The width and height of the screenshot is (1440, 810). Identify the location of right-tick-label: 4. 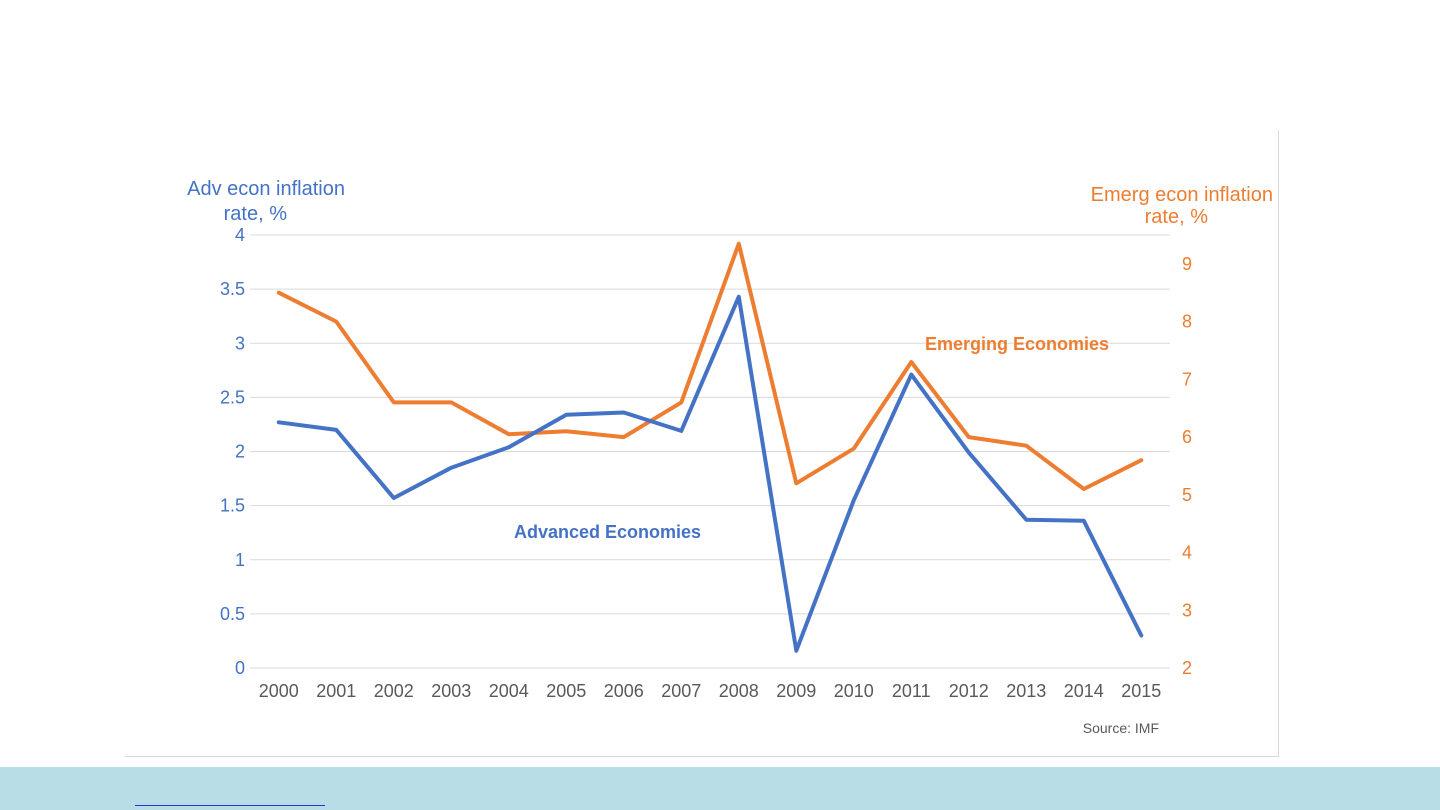
(1187, 553).